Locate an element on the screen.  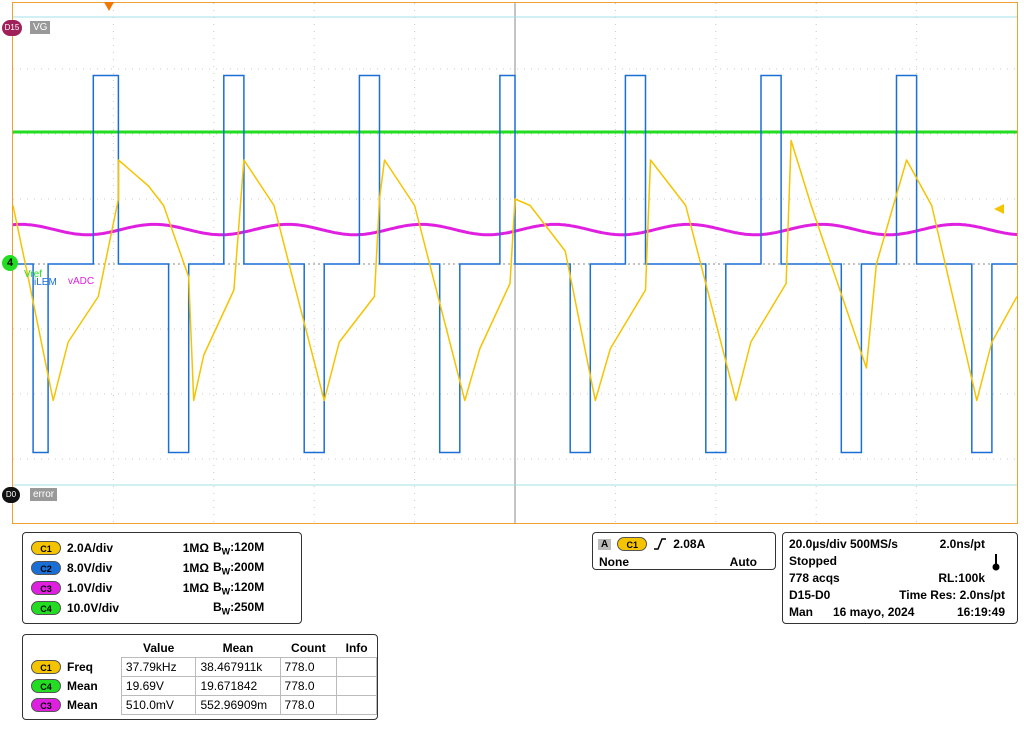
measurement-row: C4 Mean 19.69V 19.671842 778.0 is located at coordinates (202, 686).